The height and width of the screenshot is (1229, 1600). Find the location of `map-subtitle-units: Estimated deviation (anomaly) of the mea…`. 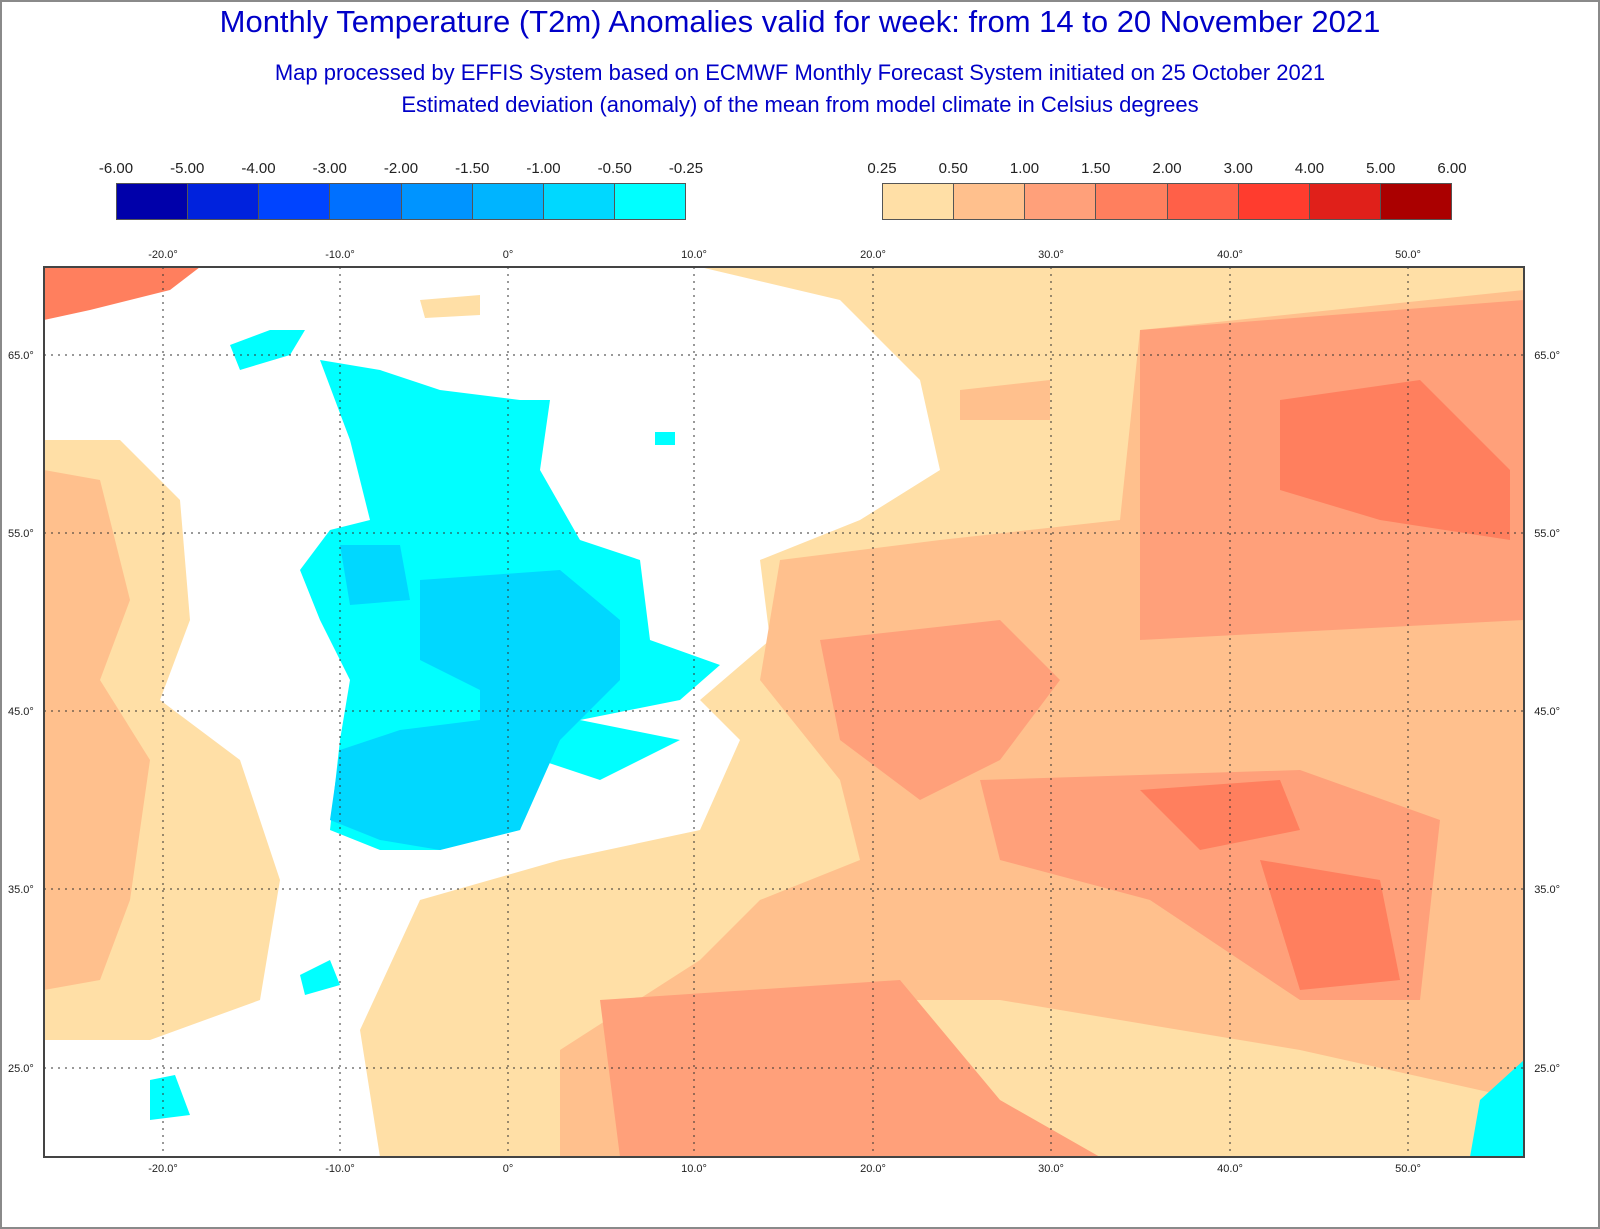

map-subtitle-units: Estimated deviation (anomaly) of the mea… is located at coordinates (800, 104).